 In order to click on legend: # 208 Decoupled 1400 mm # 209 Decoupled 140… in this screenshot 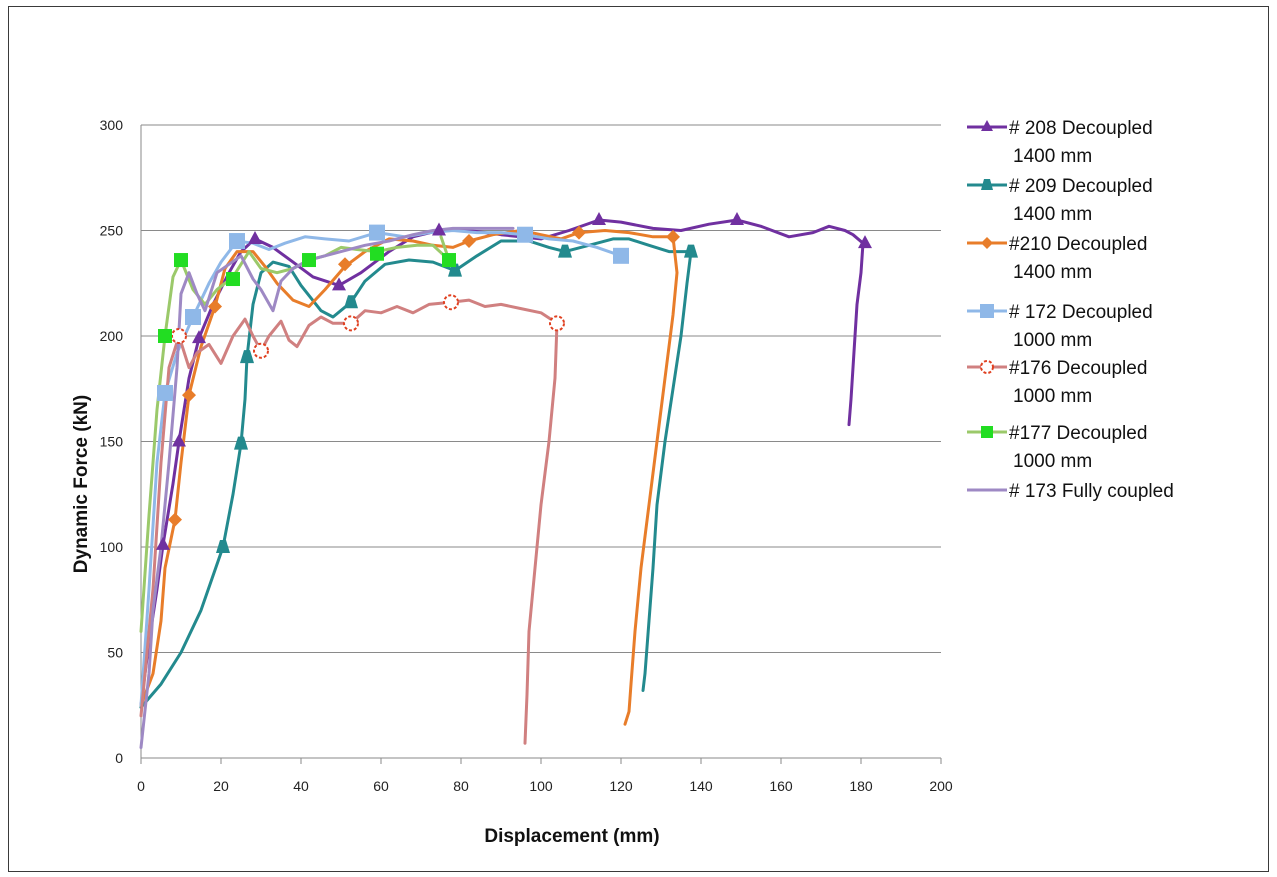, I will do `click(1070, 310)`.